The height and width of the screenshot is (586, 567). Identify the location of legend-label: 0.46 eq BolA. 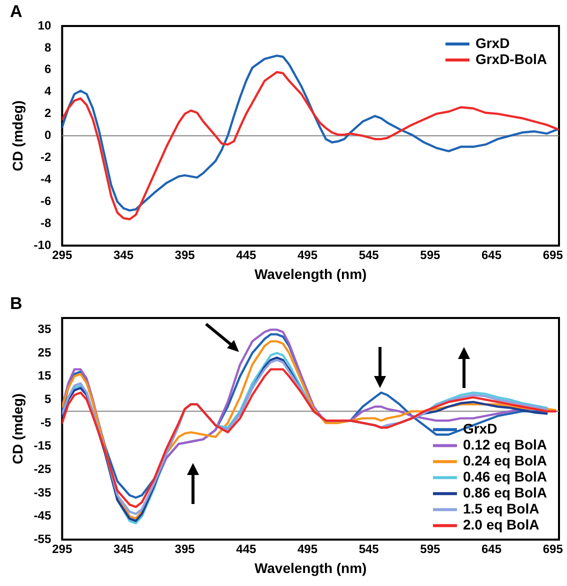
(505, 476).